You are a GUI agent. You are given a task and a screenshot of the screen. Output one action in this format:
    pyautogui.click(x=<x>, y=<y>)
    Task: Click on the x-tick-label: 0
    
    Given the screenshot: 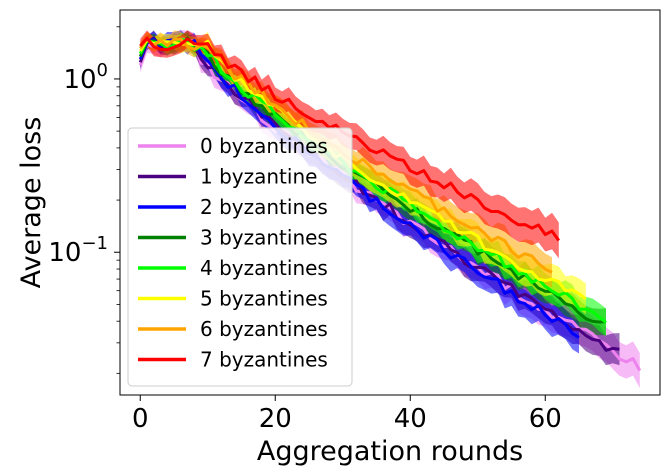 What is the action you would take?
    pyautogui.click(x=140, y=419)
    